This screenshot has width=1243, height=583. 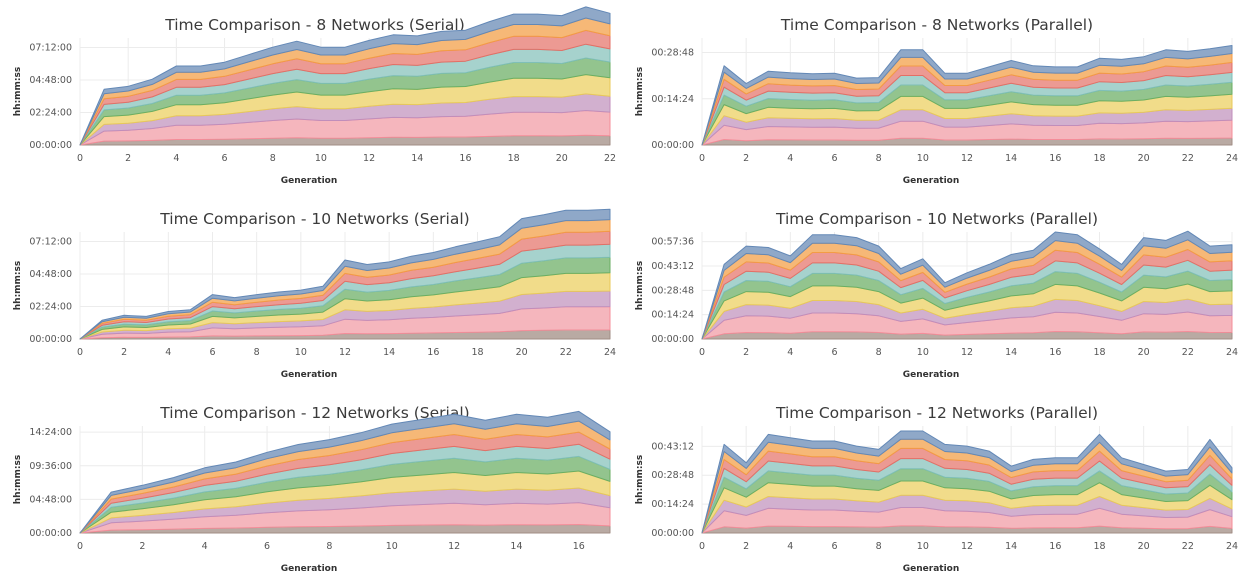 What do you see at coordinates (936, 413) in the screenshot?
I see `chart-title: Time Comparison - 12 Networks (Parallel)` at bounding box center [936, 413].